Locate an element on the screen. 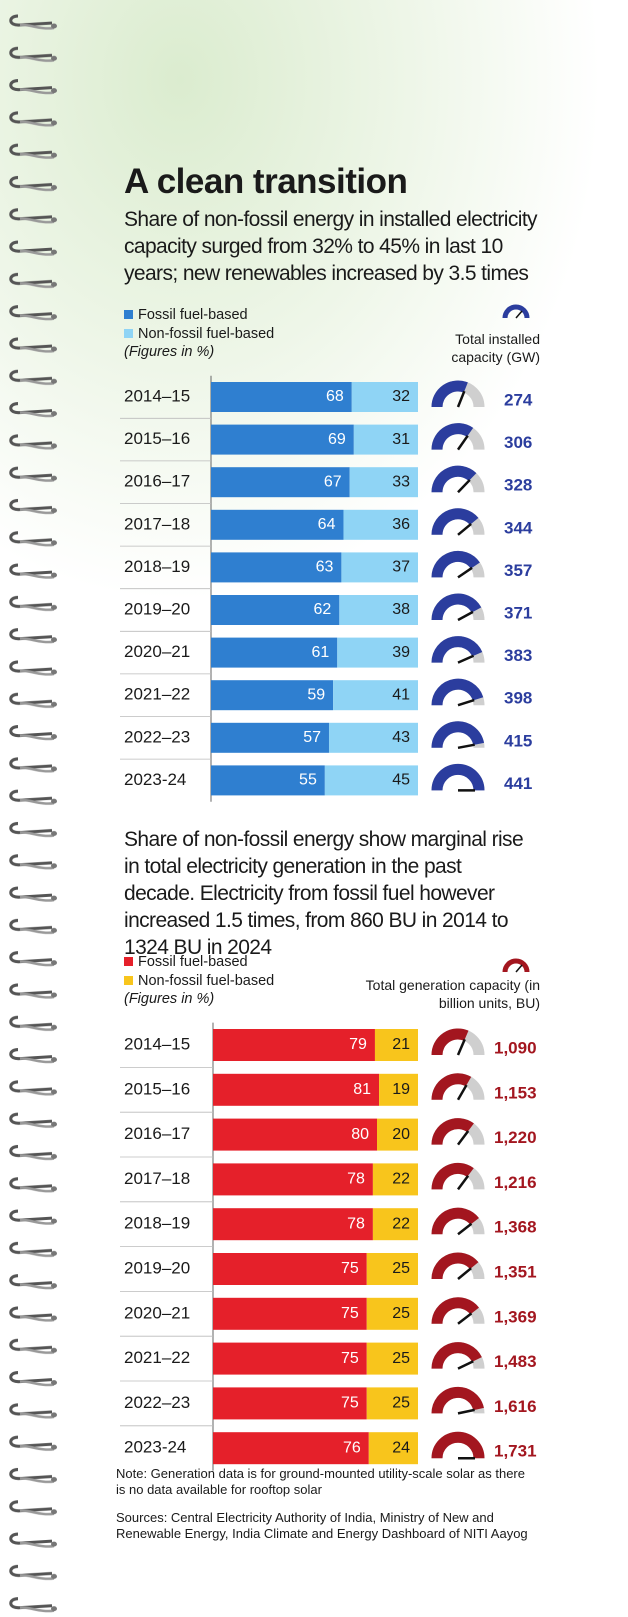  legend-entry: Fossil fuel-based is located at coordinates (186, 962).